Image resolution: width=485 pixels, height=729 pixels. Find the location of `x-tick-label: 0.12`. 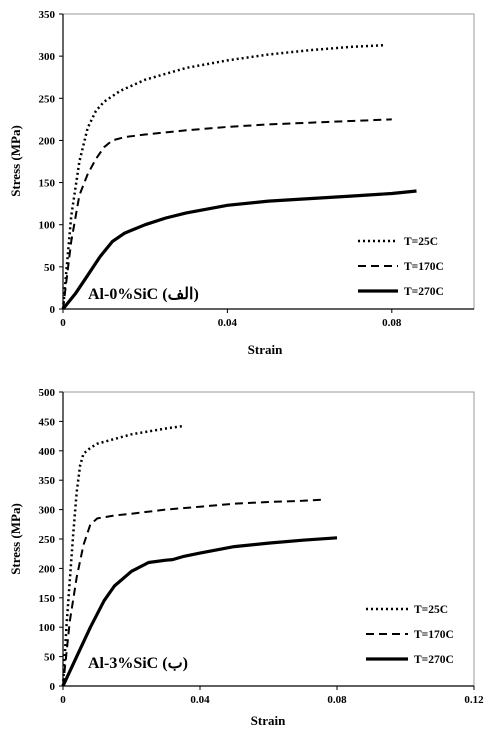

x-tick-label: 0.12 is located at coordinates (474, 700).